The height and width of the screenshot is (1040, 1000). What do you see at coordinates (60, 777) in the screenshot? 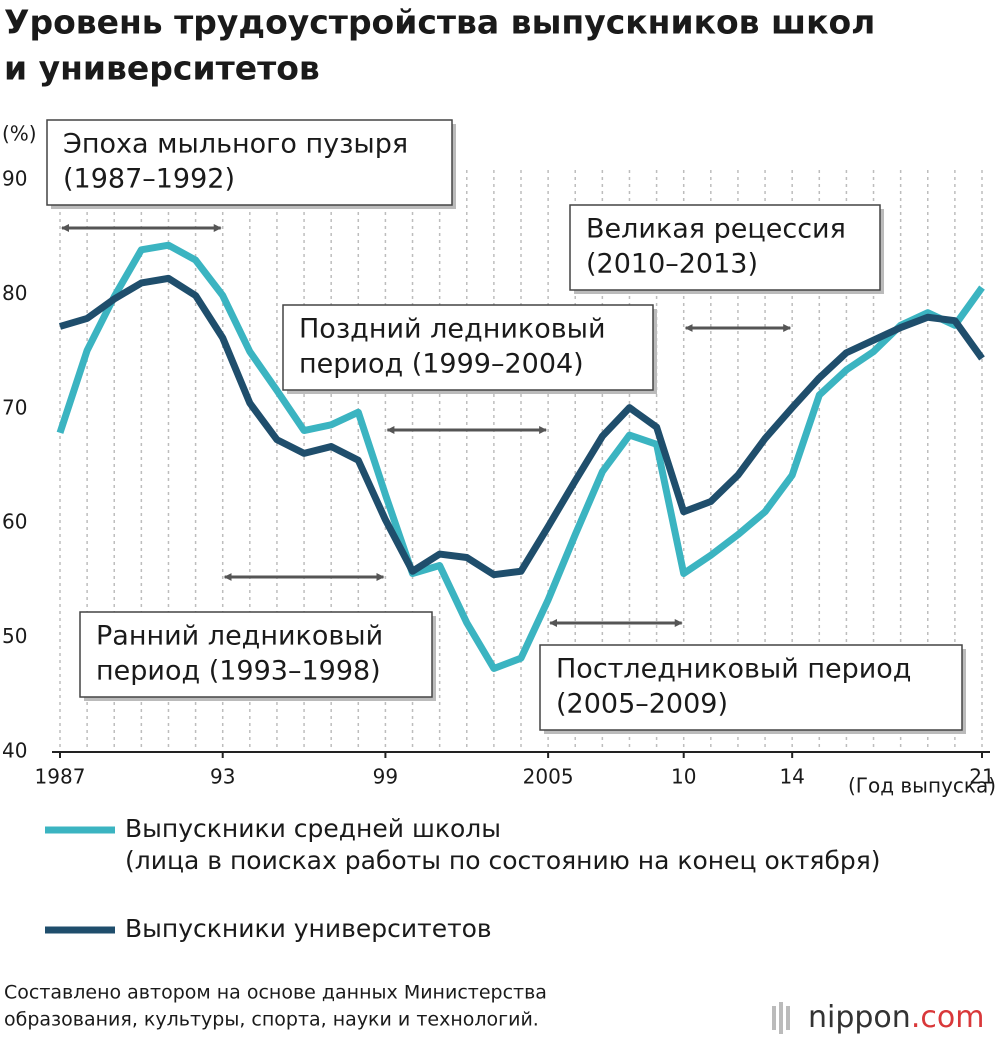
I see `x-tick-label: 1987` at bounding box center [60, 777].